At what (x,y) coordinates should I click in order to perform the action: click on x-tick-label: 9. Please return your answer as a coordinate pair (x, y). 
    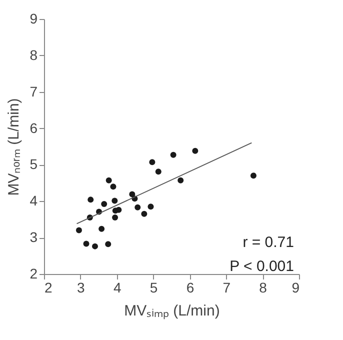
    Looking at the image, I should click on (296, 288).